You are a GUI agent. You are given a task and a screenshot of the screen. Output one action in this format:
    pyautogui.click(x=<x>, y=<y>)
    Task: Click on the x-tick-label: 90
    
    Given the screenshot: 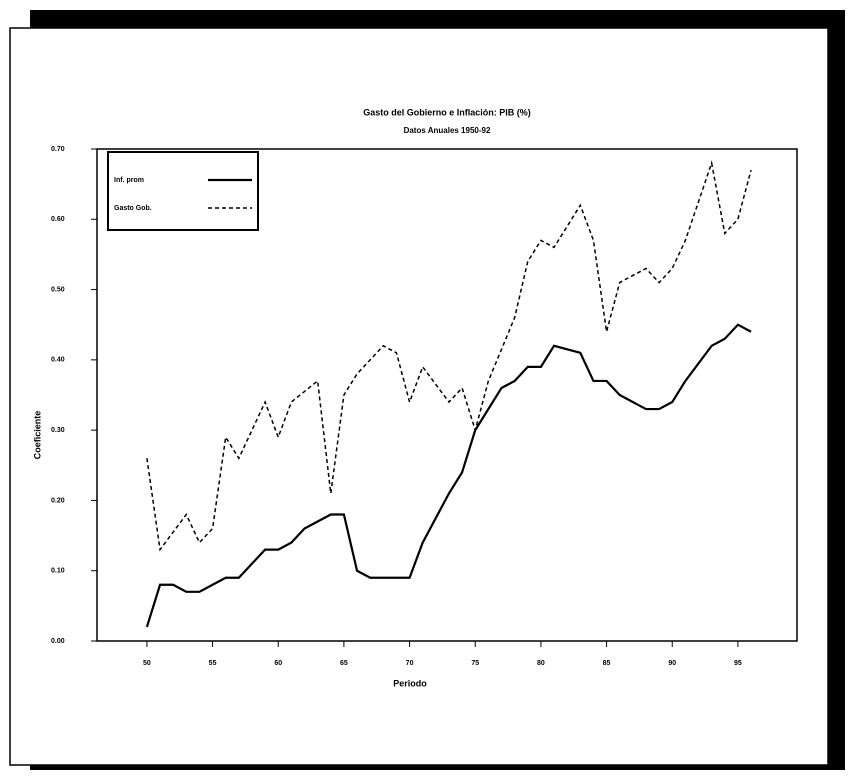 What is the action you would take?
    pyautogui.click(x=672, y=663)
    